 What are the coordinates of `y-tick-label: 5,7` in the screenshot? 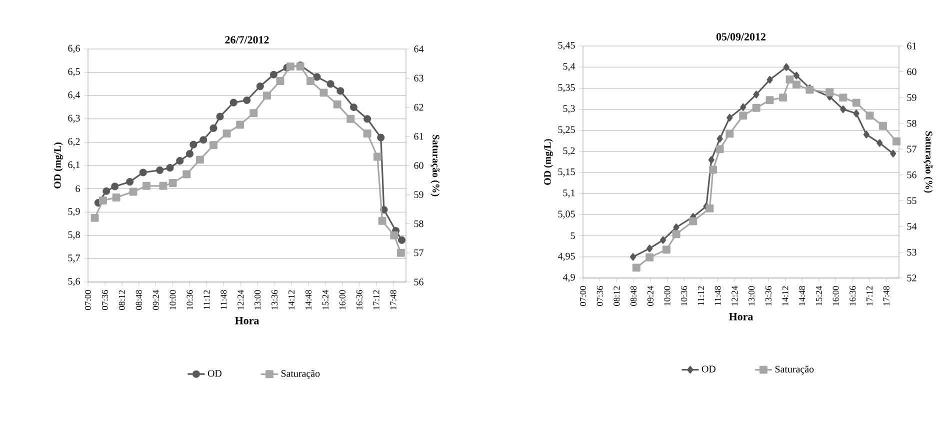 It's located at (74, 258).